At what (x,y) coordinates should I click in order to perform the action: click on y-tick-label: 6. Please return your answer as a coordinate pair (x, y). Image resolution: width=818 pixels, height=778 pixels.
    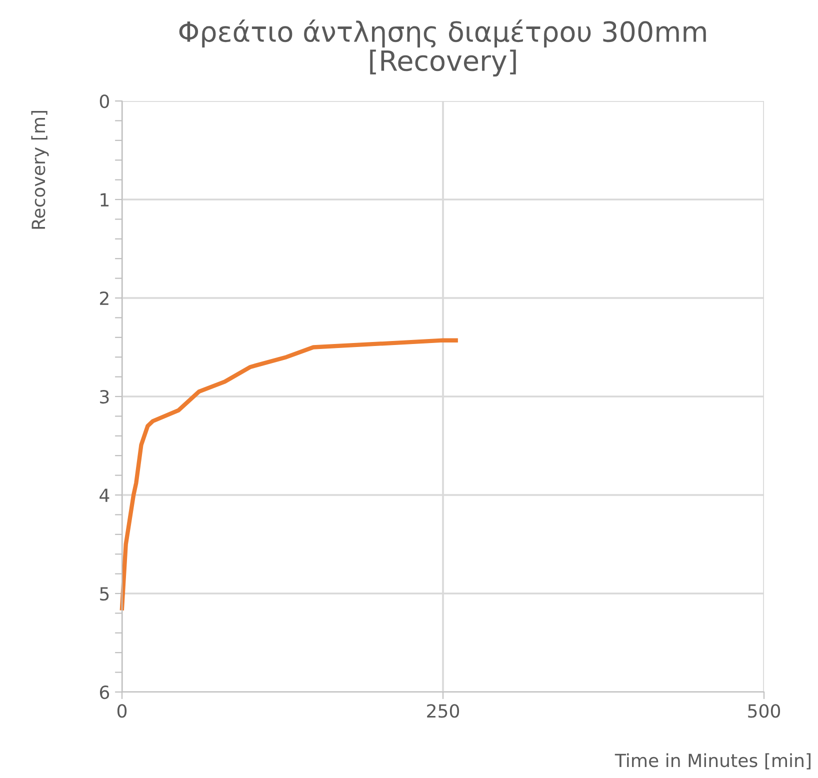
    Looking at the image, I should click on (105, 692).